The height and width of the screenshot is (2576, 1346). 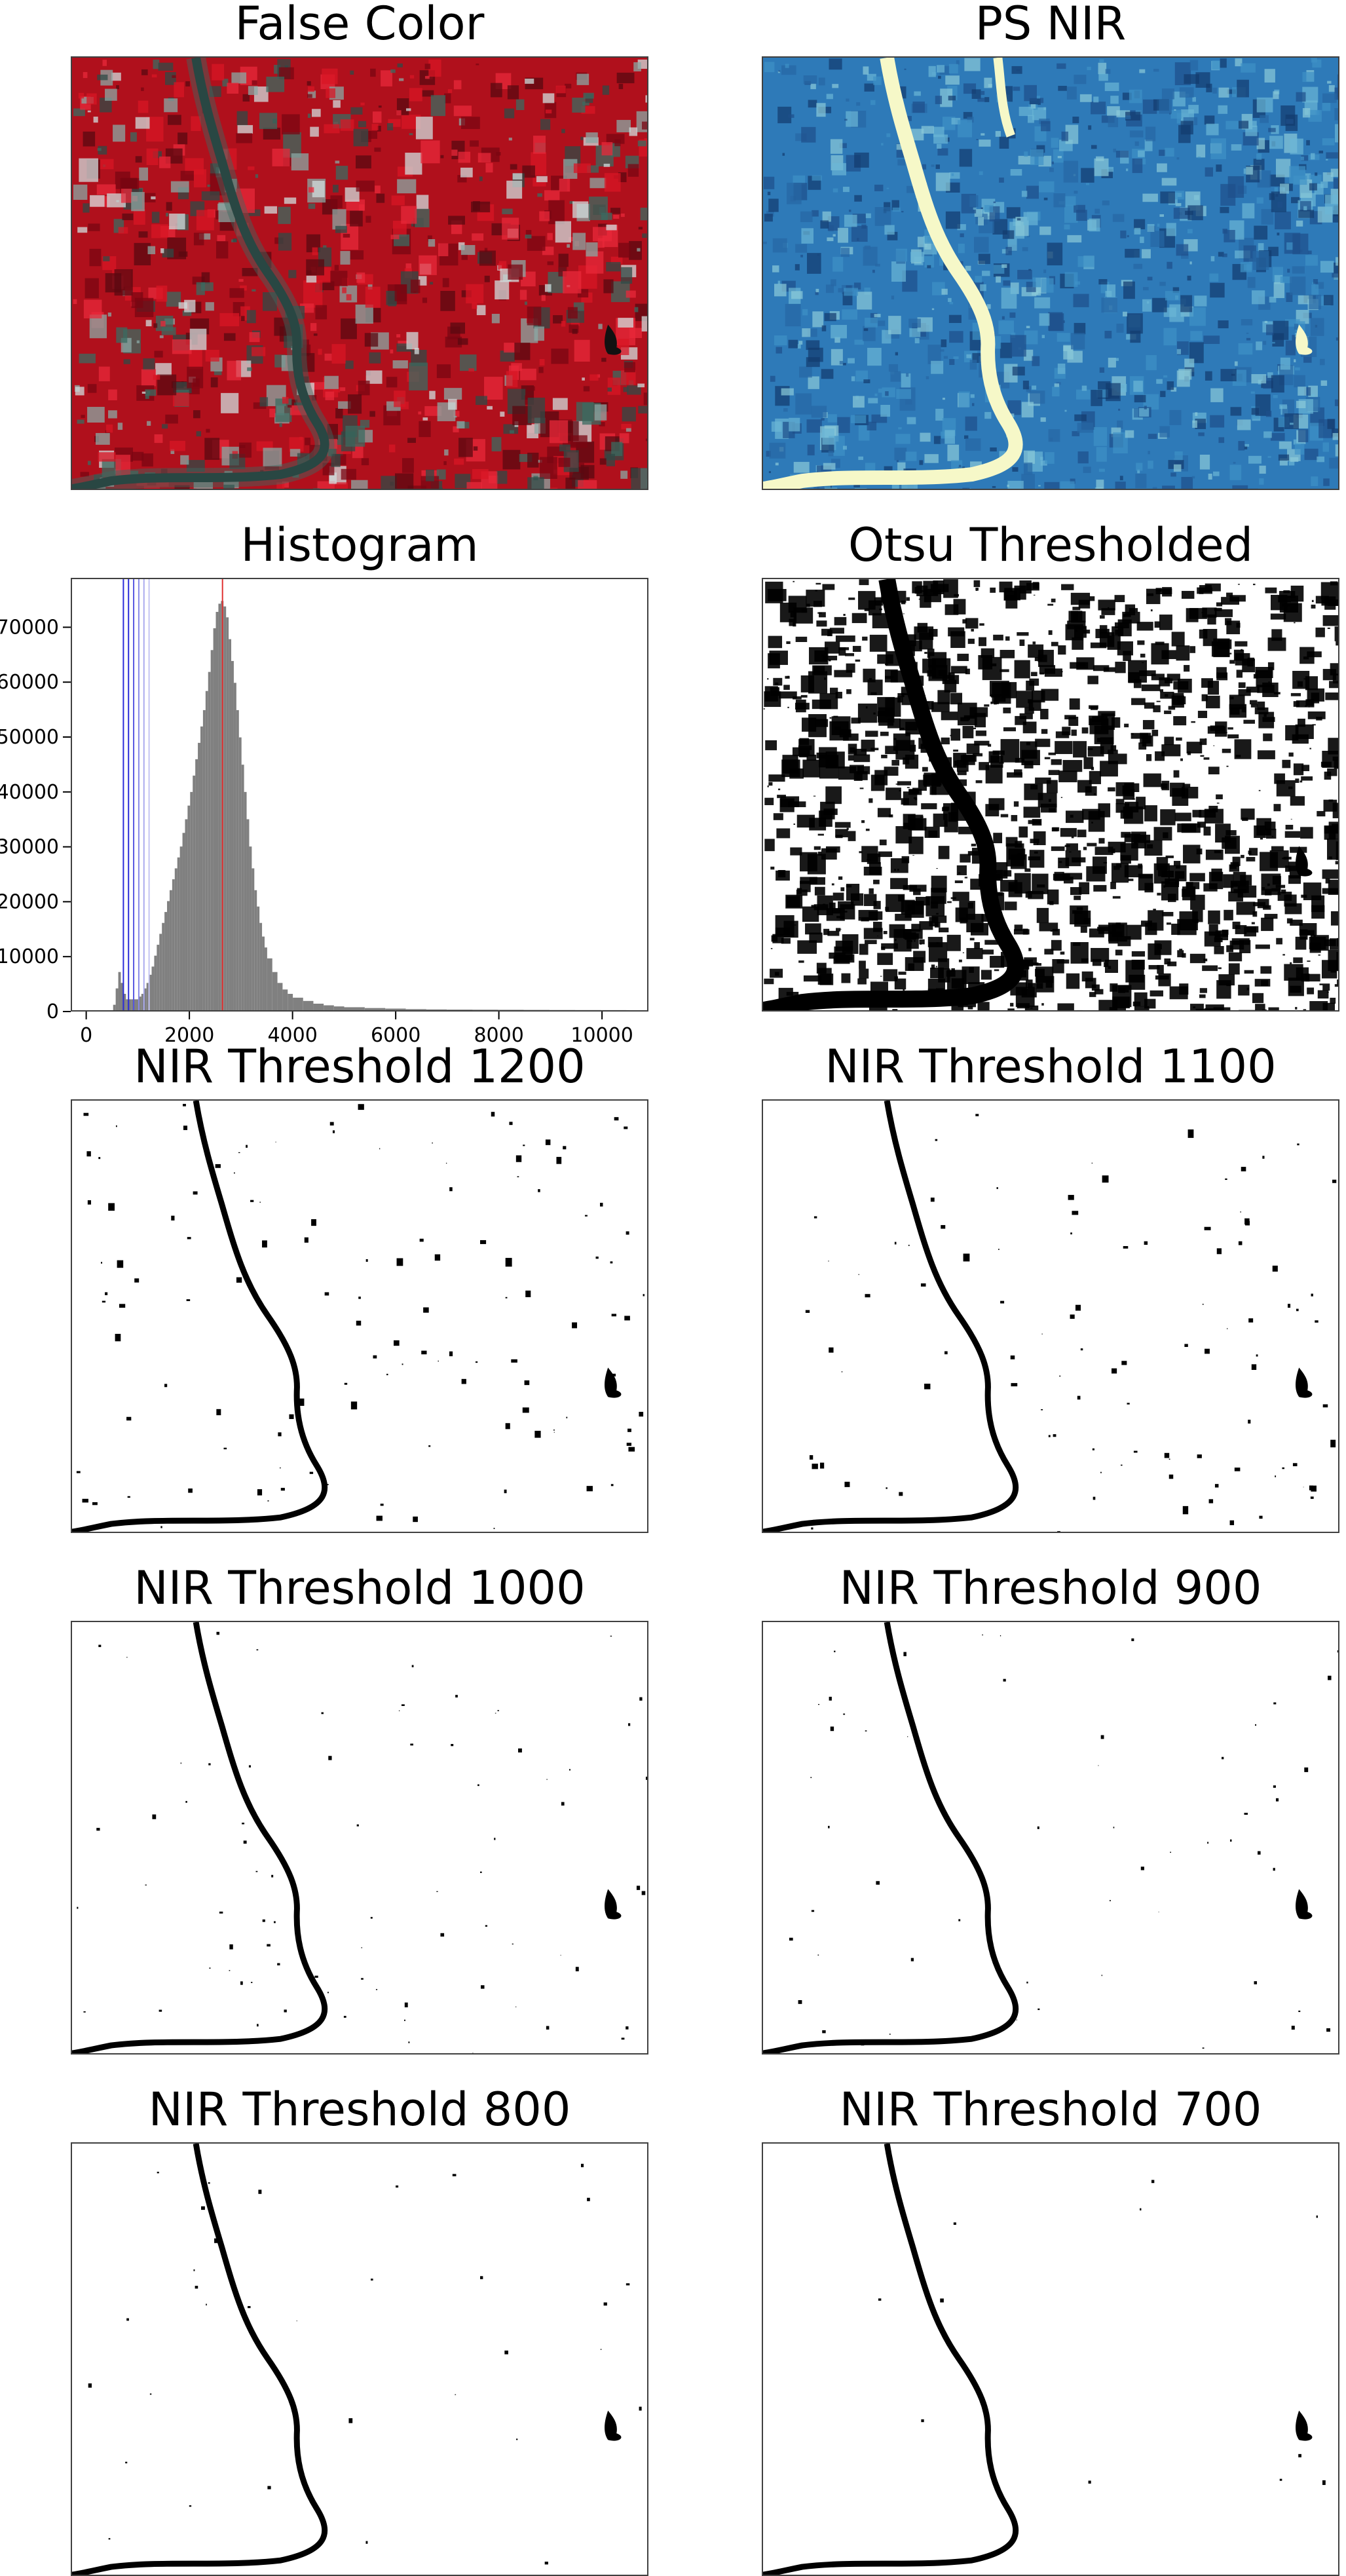 I want to click on nir-700-axes, so click(x=1050, y=2359).